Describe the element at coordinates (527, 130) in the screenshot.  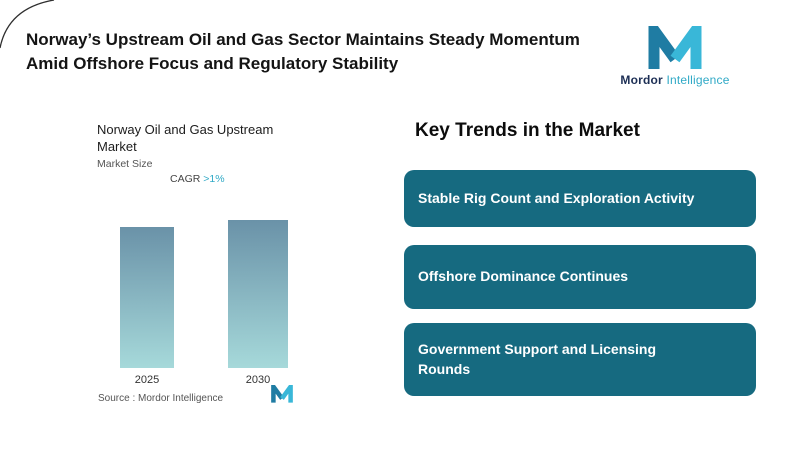
I see `trends-heading: Key Trends in the Market` at that location.